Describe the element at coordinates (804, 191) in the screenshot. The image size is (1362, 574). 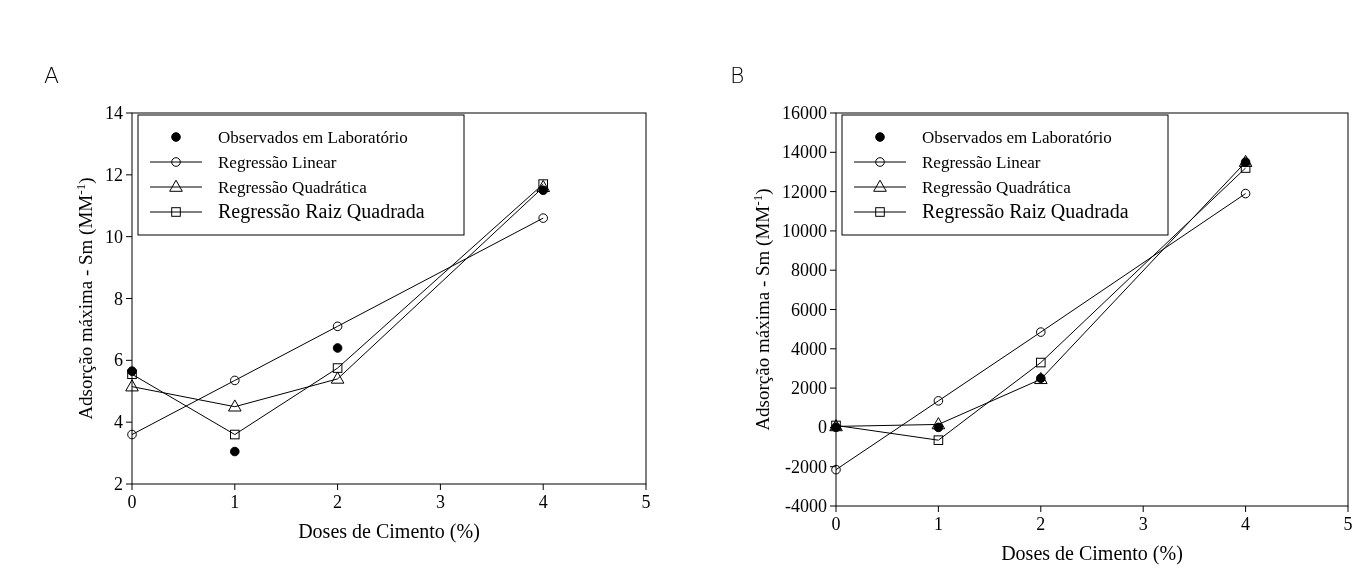
I see `y-tick-label: 12000` at that location.